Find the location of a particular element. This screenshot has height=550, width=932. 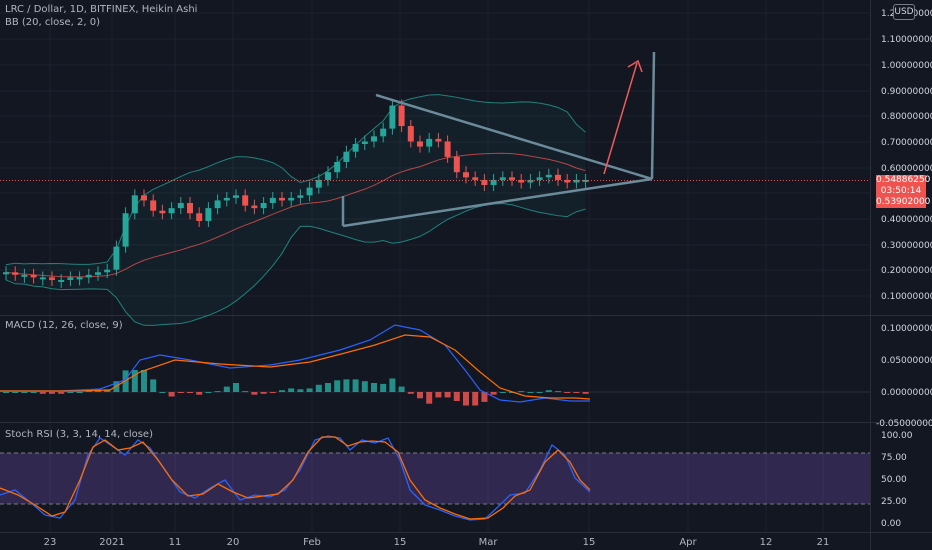

macd-axis-label: 0.00000000 is located at coordinates (906, 393).